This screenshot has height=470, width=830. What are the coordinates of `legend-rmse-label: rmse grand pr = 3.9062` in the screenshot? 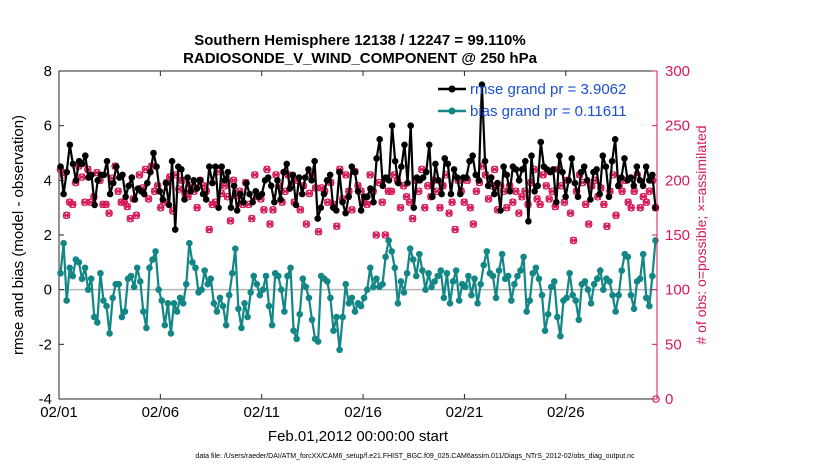 It's located at (548, 89).